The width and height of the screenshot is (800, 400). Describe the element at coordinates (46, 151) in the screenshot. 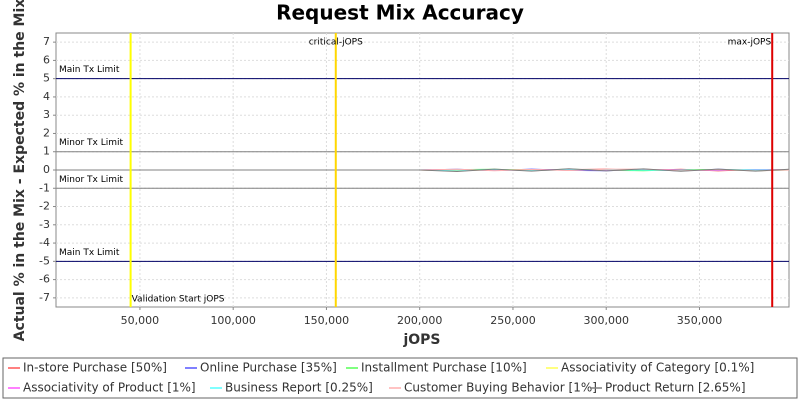

I see `y-tick-label: 1` at that location.